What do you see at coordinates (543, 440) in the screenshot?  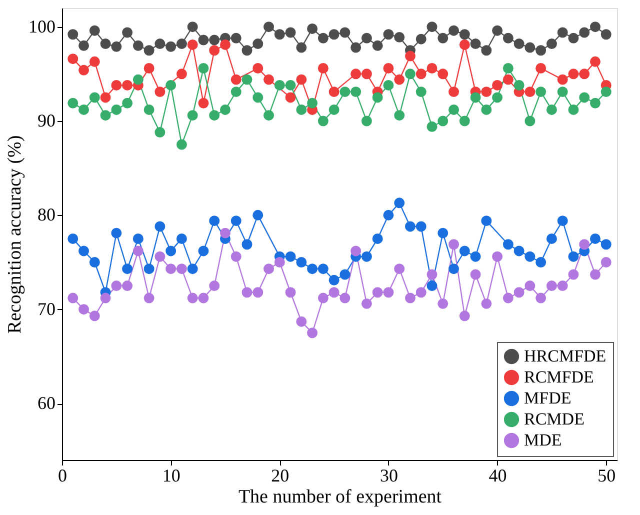 I see `legend-label: MDE` at bounding box center [543, 440].